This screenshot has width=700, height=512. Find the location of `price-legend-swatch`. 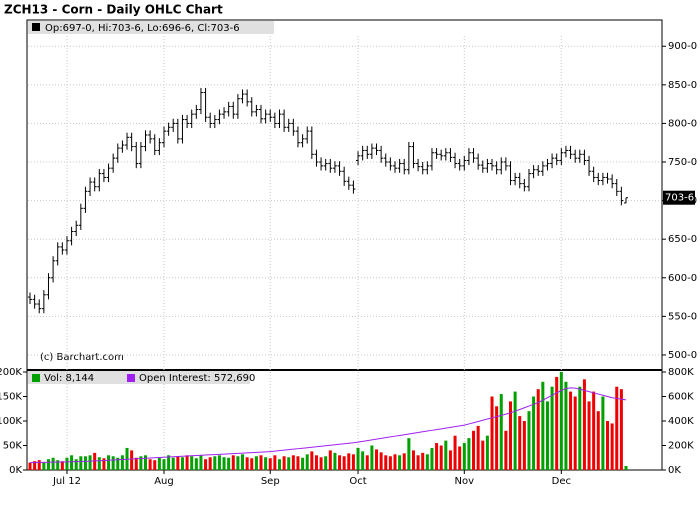

price-legend-swatch is located at coordinates (36, 27).